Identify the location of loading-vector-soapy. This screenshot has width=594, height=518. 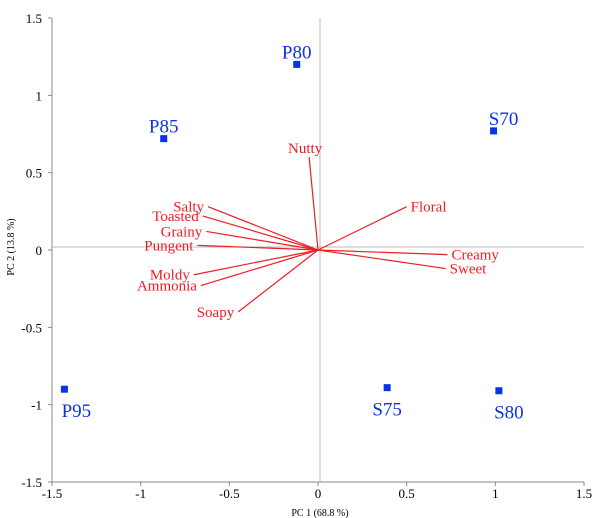
(278, 281).